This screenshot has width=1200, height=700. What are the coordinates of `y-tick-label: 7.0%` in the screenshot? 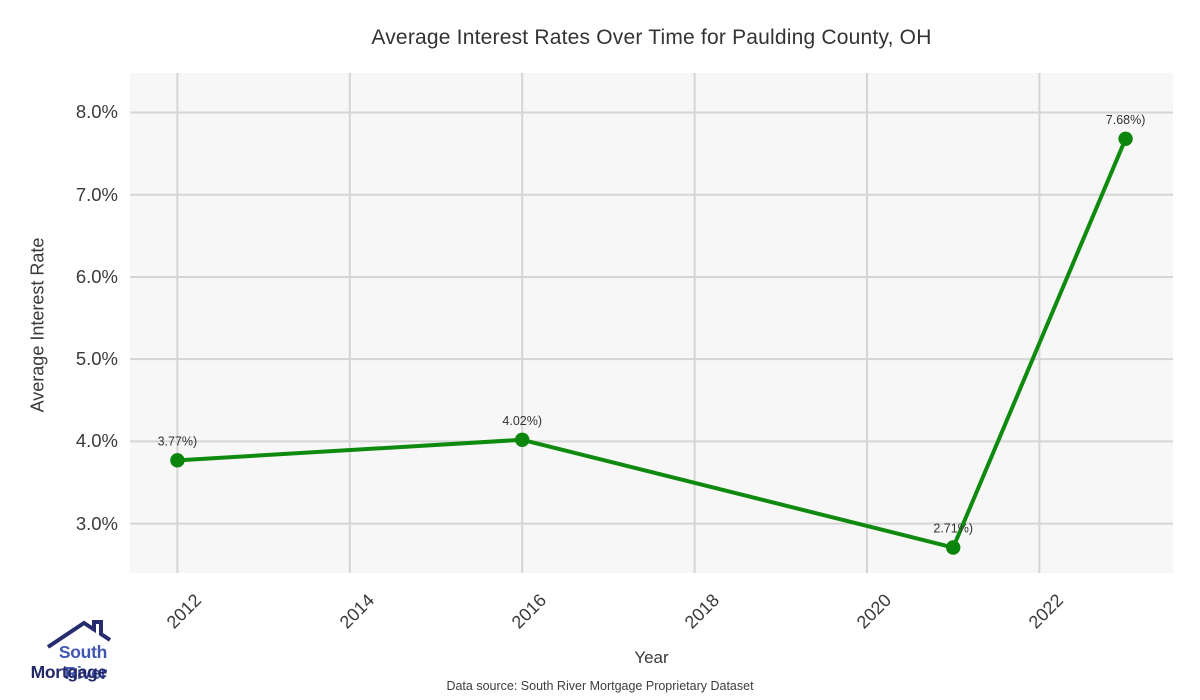 It's located at (96, 194).